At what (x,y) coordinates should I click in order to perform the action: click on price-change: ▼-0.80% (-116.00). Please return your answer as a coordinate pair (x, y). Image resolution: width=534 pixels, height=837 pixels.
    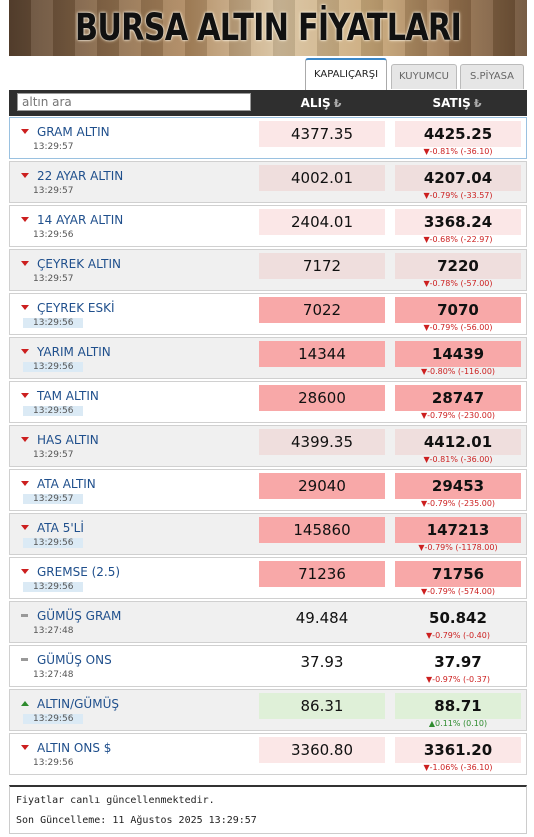
    Looking at the image, I should click on (458, 371).